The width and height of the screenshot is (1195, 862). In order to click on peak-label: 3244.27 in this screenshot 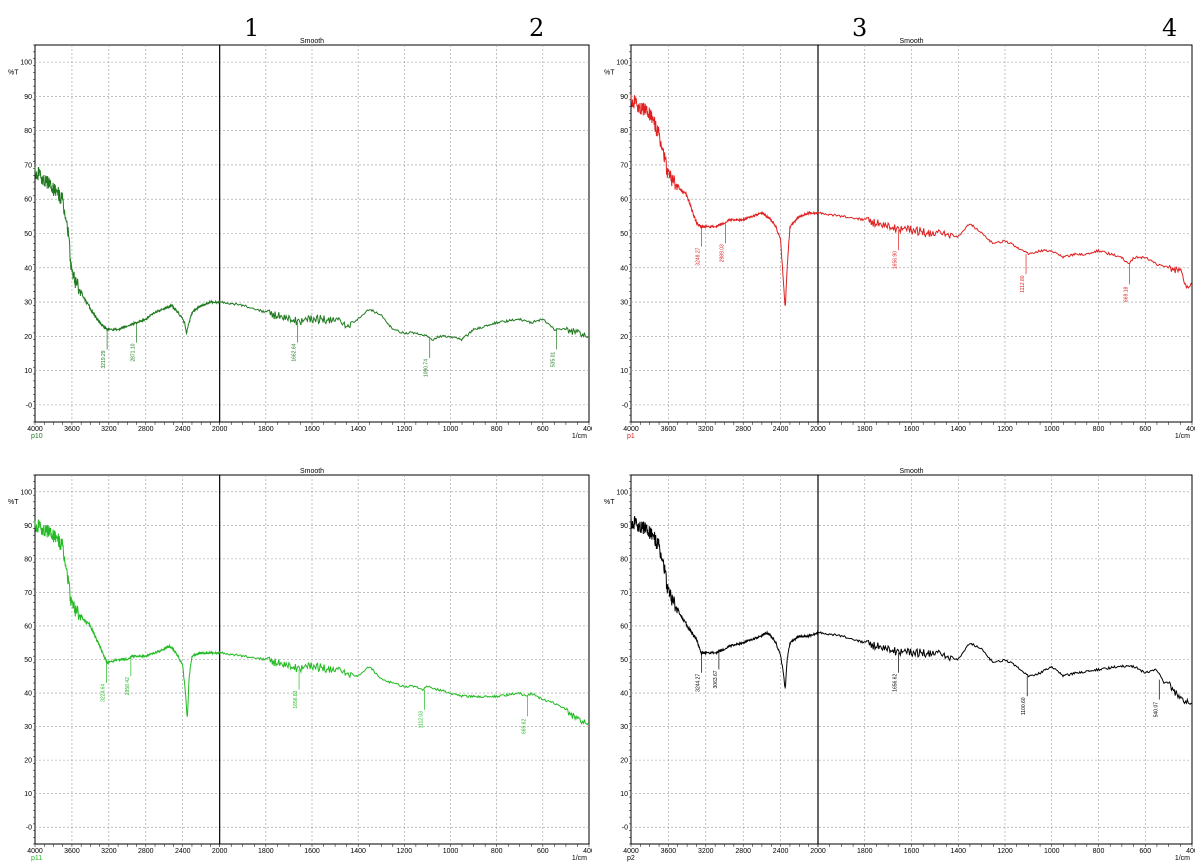, I will do `click(699, 683)`.